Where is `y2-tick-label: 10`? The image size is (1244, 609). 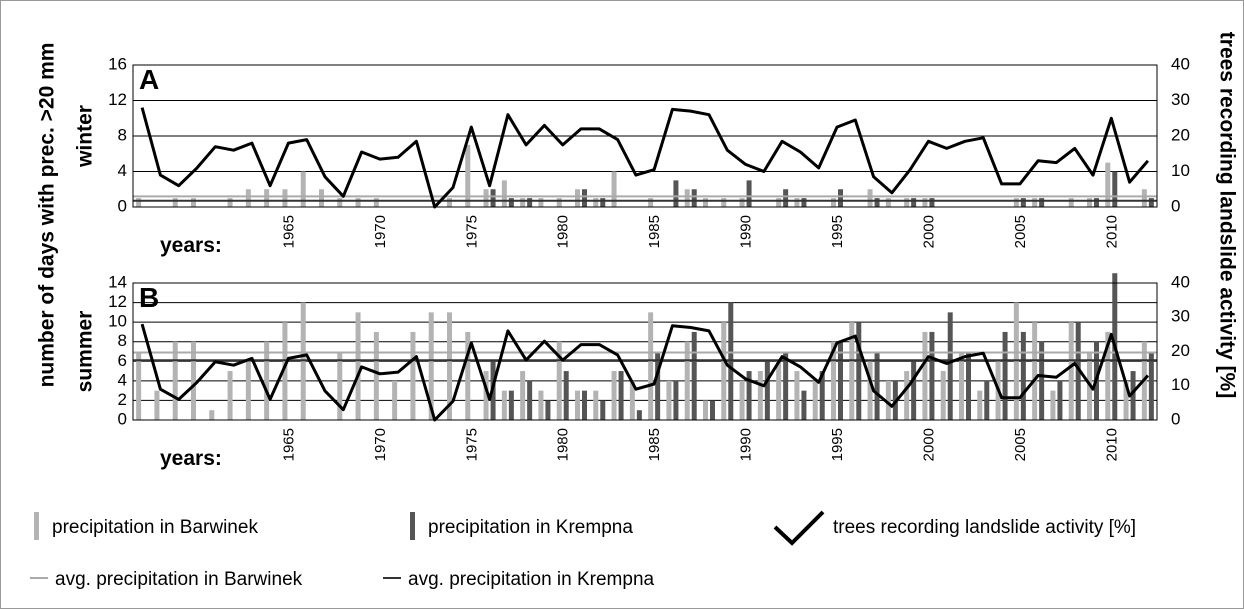
y2-tick-label: 10 is located at coordinates (1180, 384).